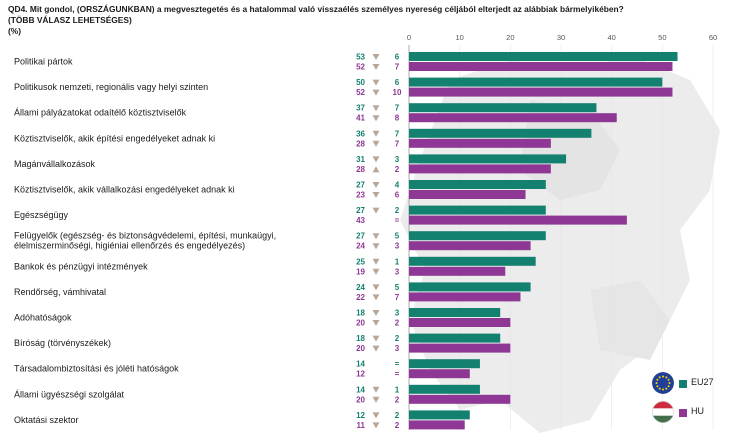 Image resolution: width=730 pixels, height=433 pixels. I want to click on value-label-hu: 11, so click(361, 425).